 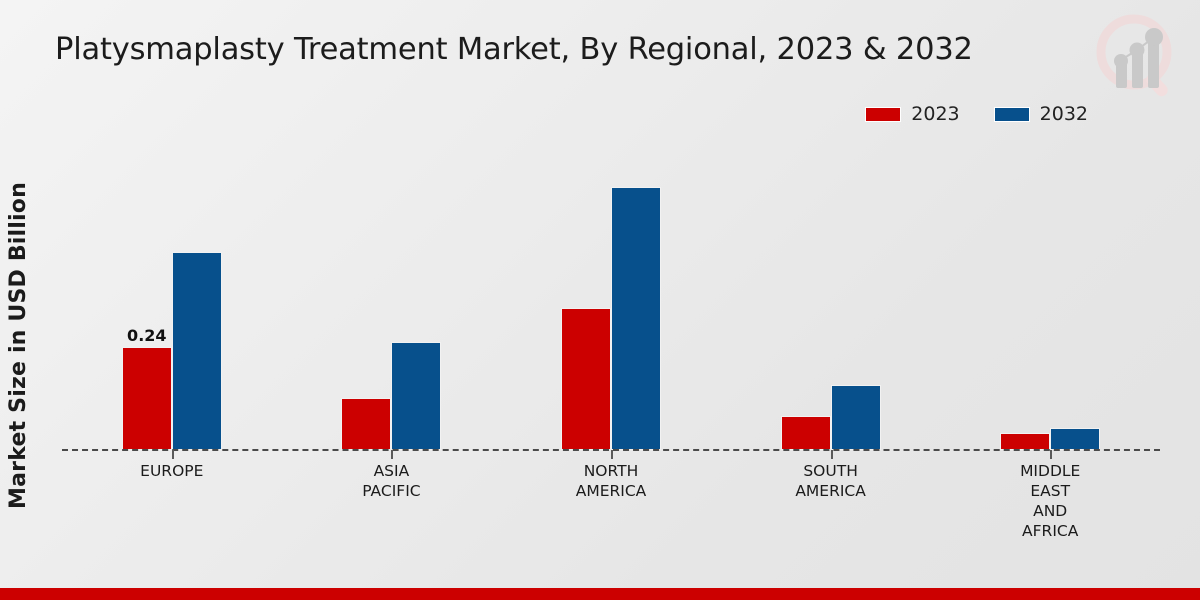 I want to click on bar-2023-europe: 0.24, so click(x=146, y=388).